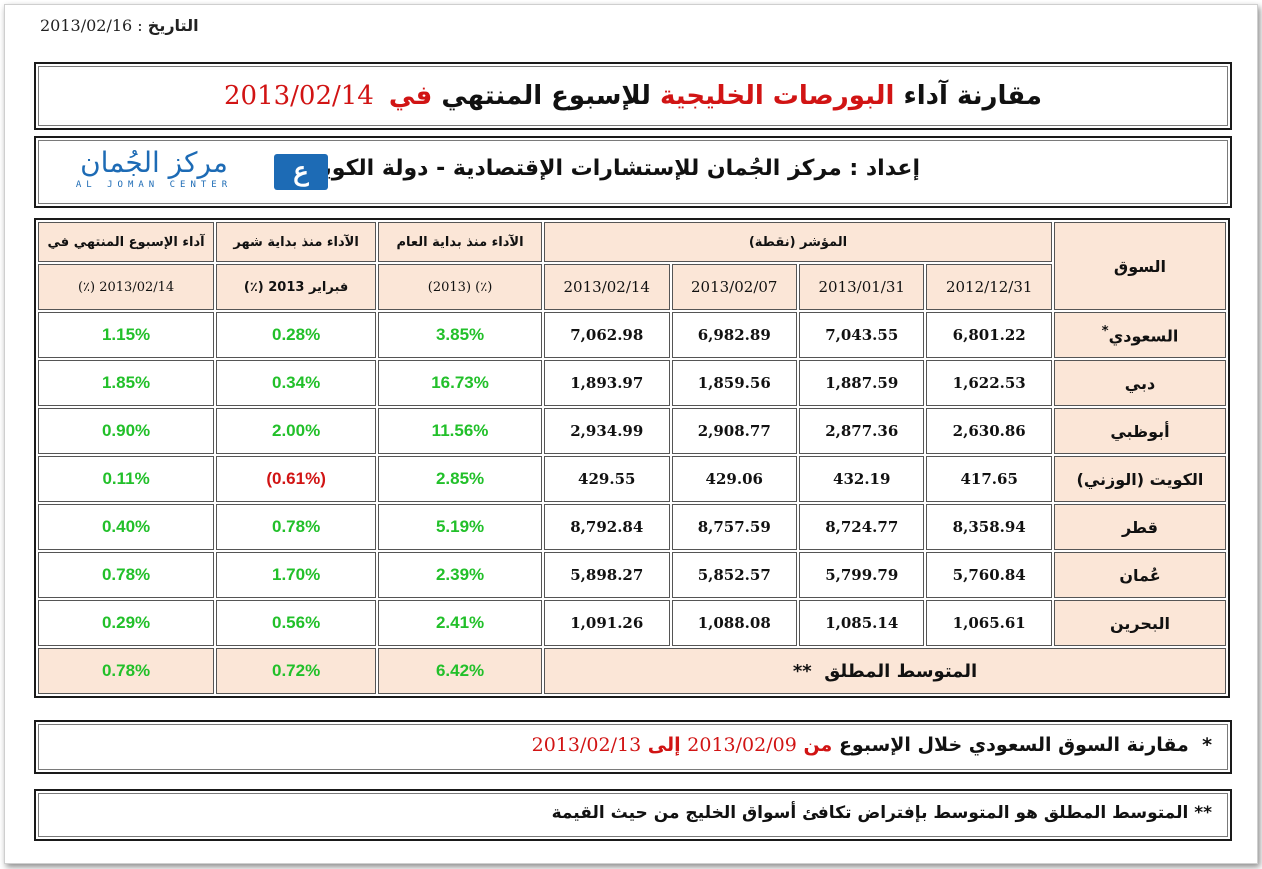  What do you see at coordinates (989, 287) in the screenshot?
I see `index-date-1: 2012/12/31` at bounding box center [989, 287].